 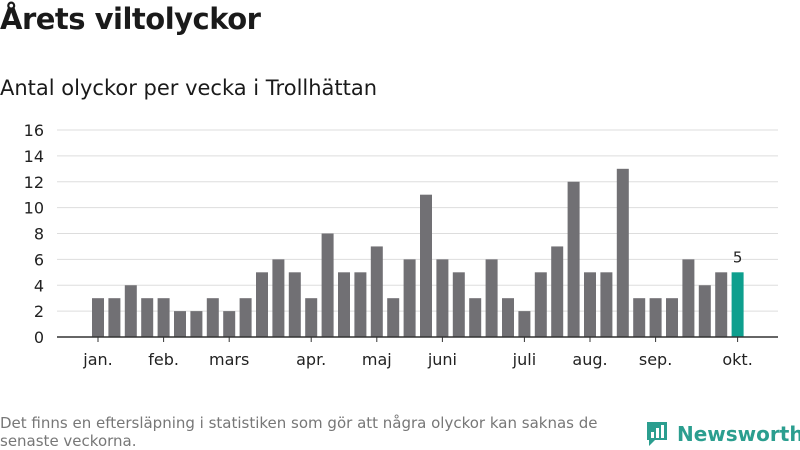 What do you see at coordinates (189, 88) in the screenshot?
I see `chart-subtitle: Antal olyckor per vecka i Trollhättan` at bounding box center [189, 88].